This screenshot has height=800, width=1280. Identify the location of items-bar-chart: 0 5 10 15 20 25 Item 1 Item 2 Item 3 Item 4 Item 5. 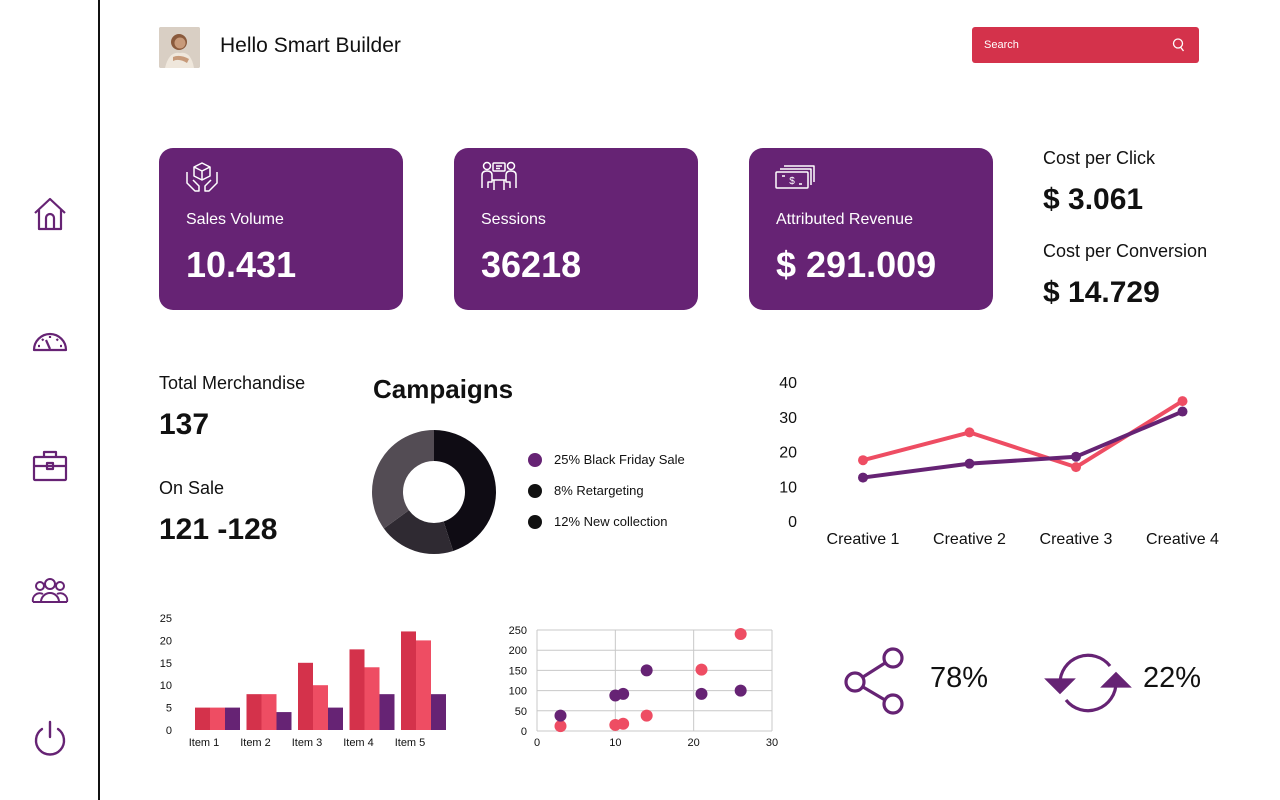
(303, 681).